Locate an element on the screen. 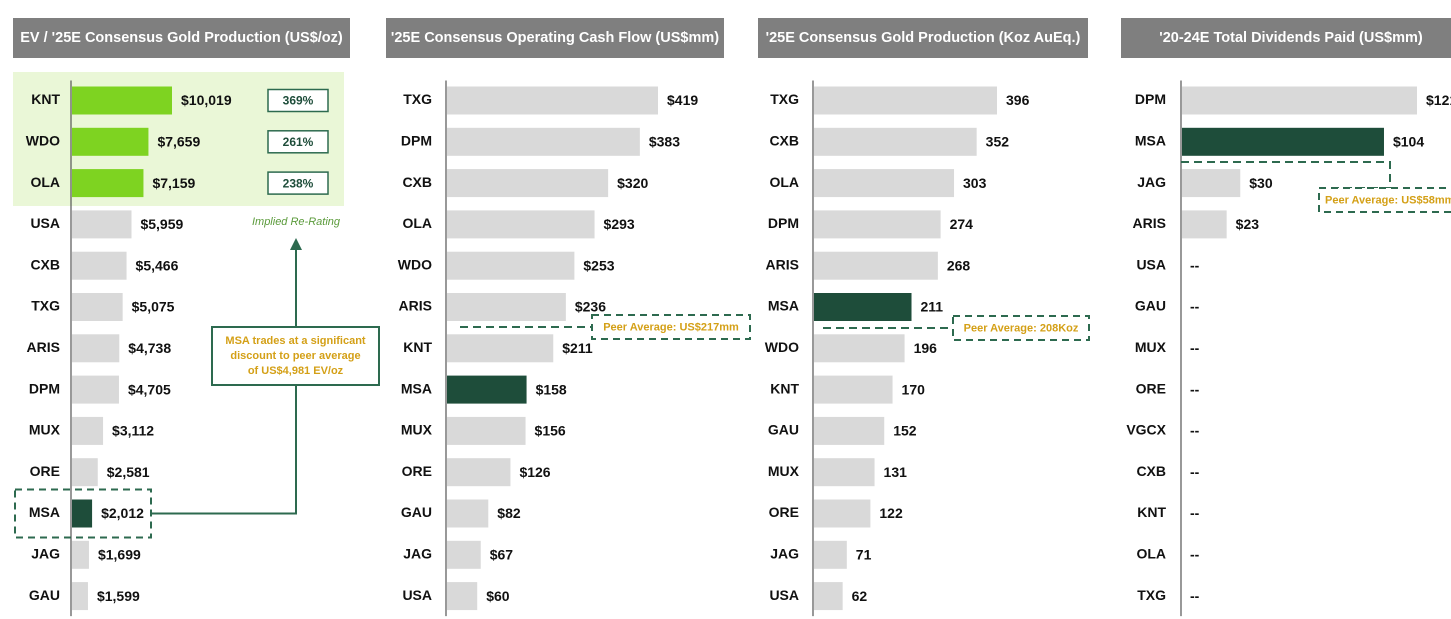 Image resolution: width=1451 pixels, height=619 pixels. value-label-knt: $10,019 is located at coordinates (206, 100).